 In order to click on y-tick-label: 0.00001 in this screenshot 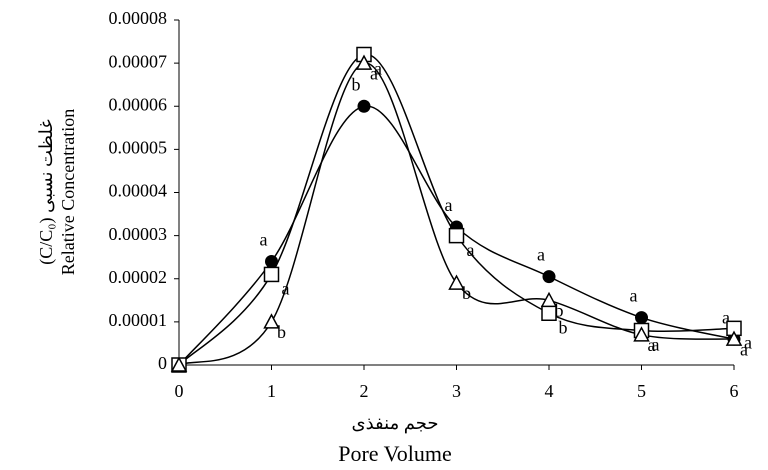, I will do `click(138, 320)`.